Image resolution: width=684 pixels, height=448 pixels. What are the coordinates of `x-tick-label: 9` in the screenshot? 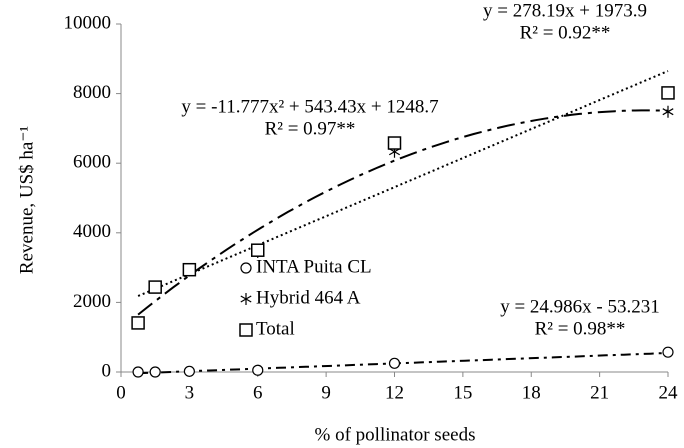 It's located at (326, 392).